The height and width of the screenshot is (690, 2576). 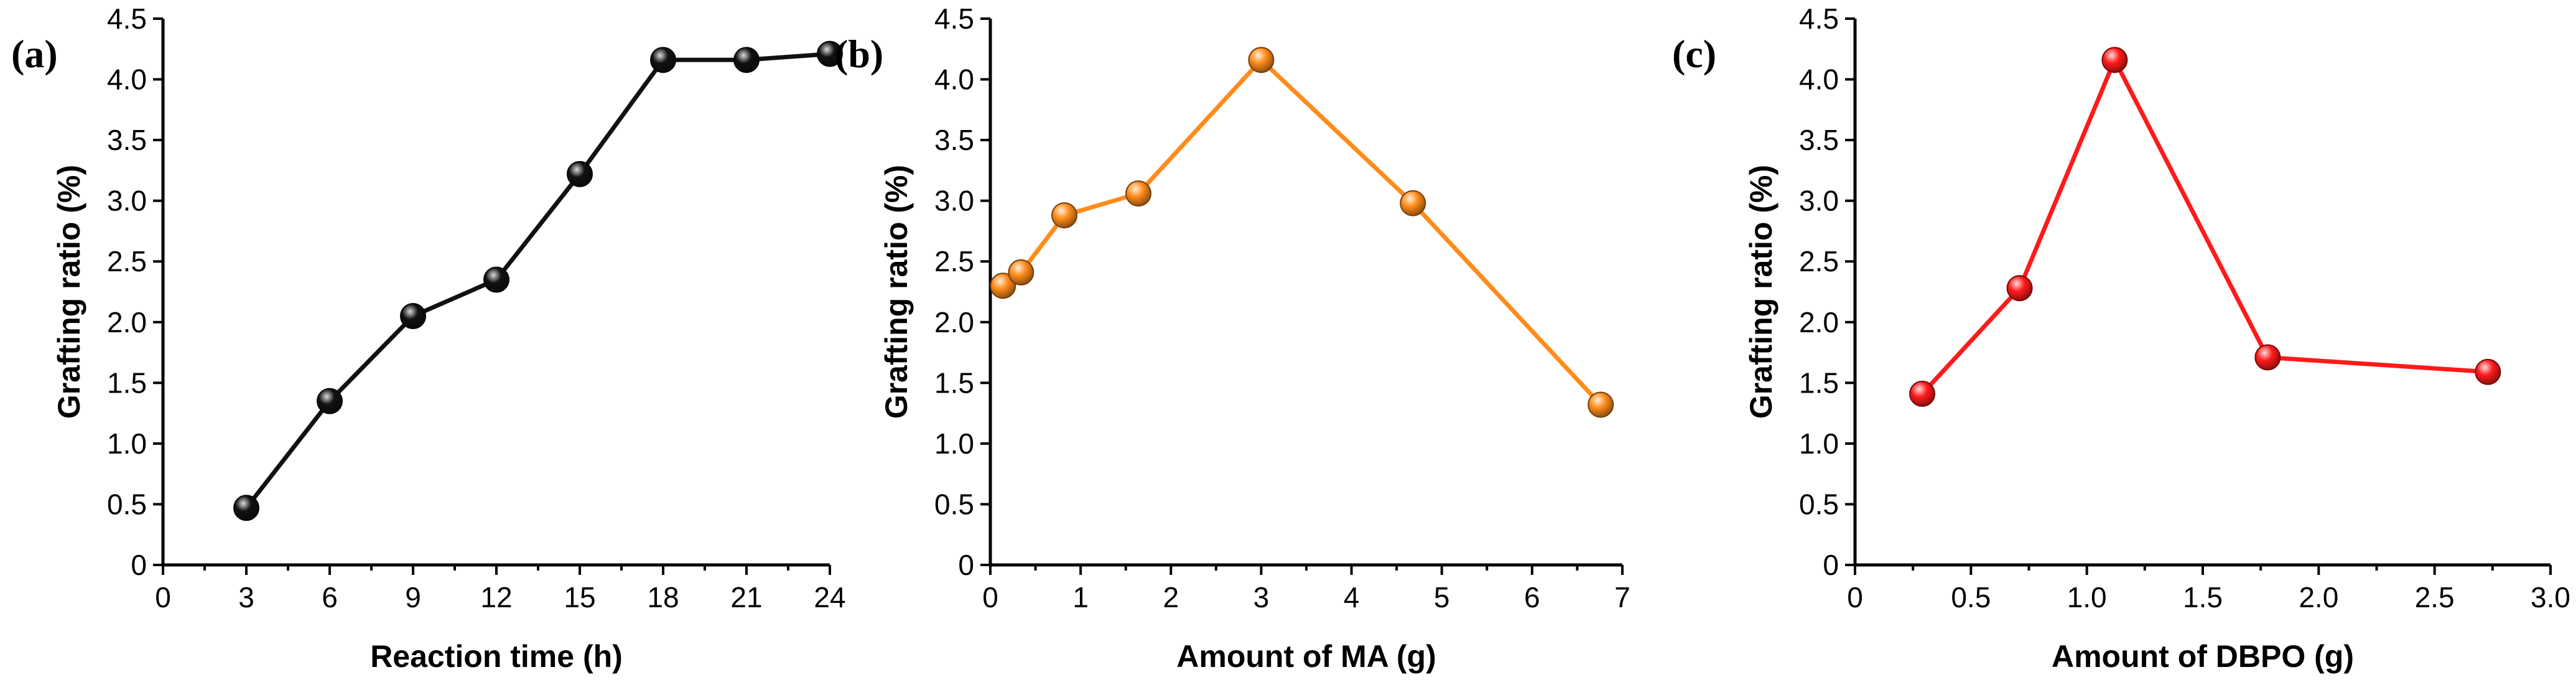 I want to click on x-axis-title: Amount of MA (g), so click(x=1306, y=656).